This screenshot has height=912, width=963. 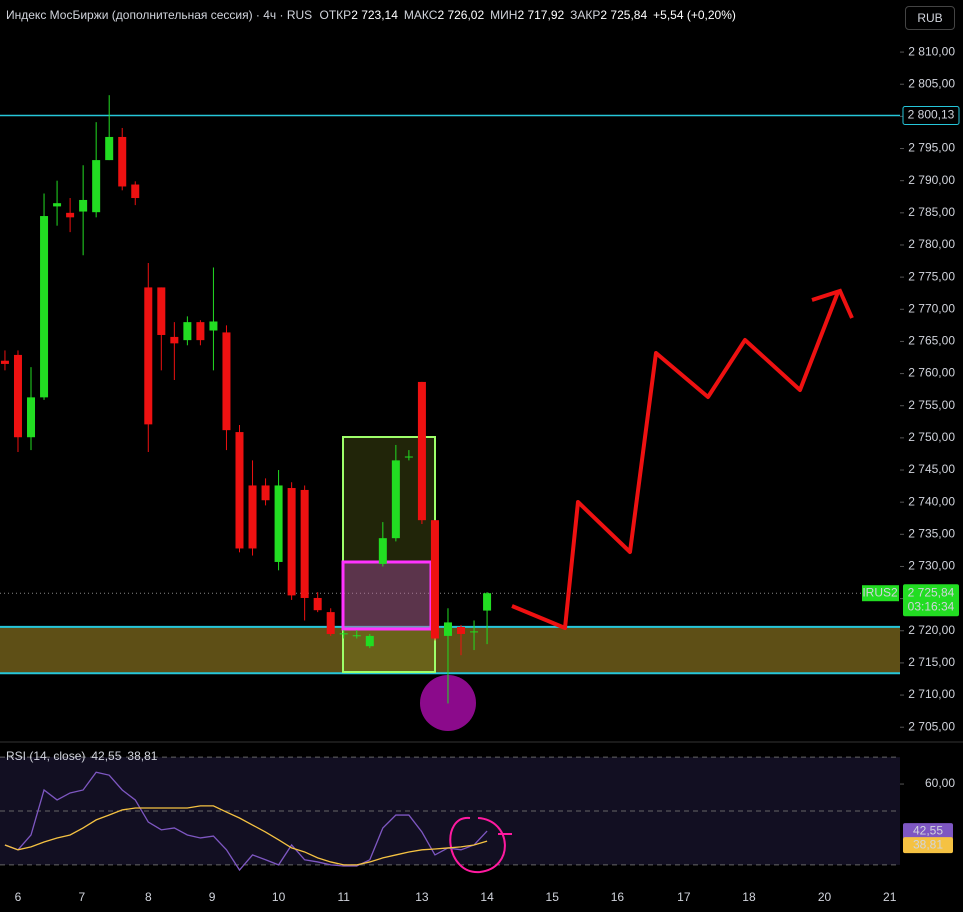 What do you see at coordinates (461, 15) in the screenshot?
I see `ohlc-value: 2 726,02` at bounding box center [461, 15].